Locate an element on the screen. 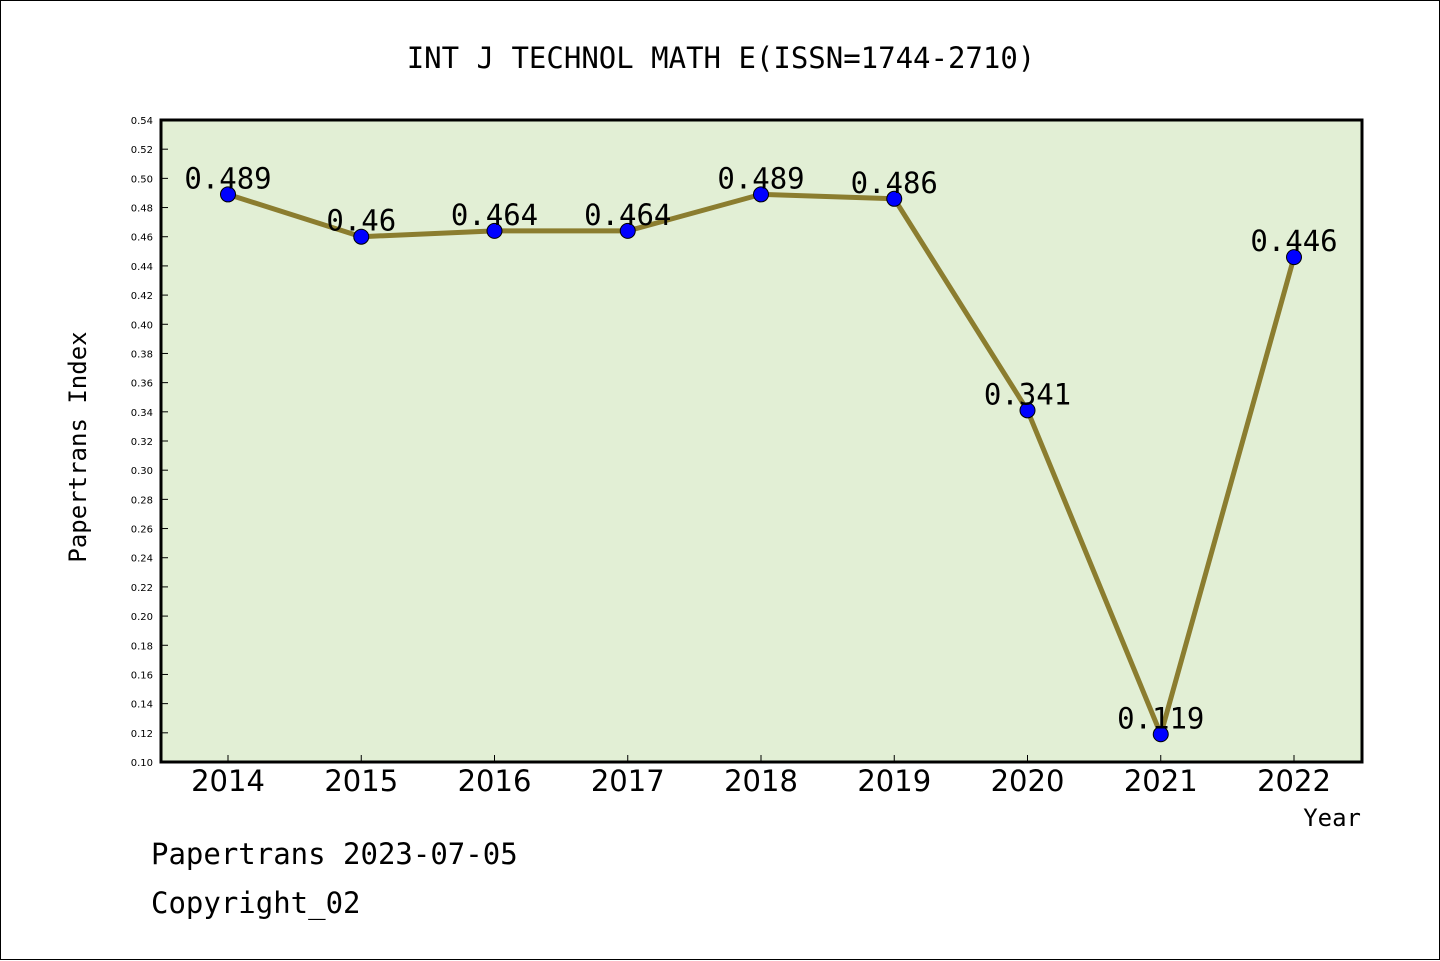 This screenshot has width=1440, height=961. x-tick-label: 2022 is located at coordinates (1294, 781).